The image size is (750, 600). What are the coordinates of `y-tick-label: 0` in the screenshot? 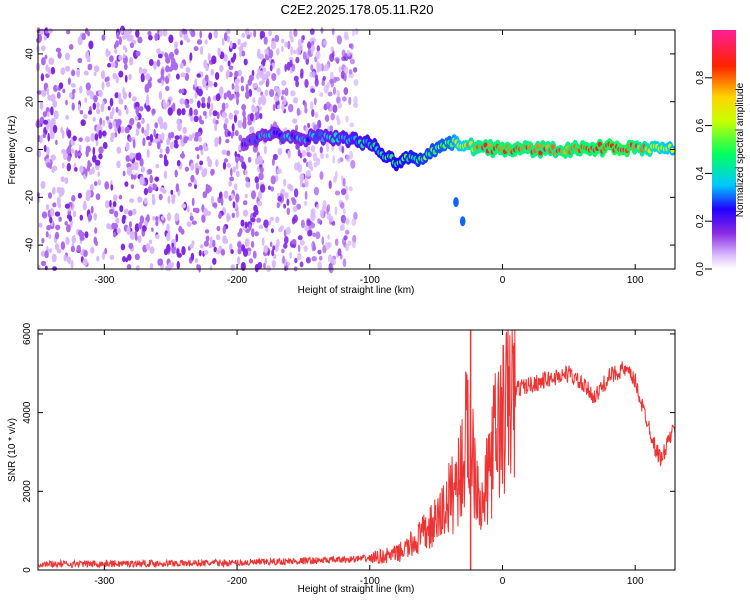 It's located at (27, 570).